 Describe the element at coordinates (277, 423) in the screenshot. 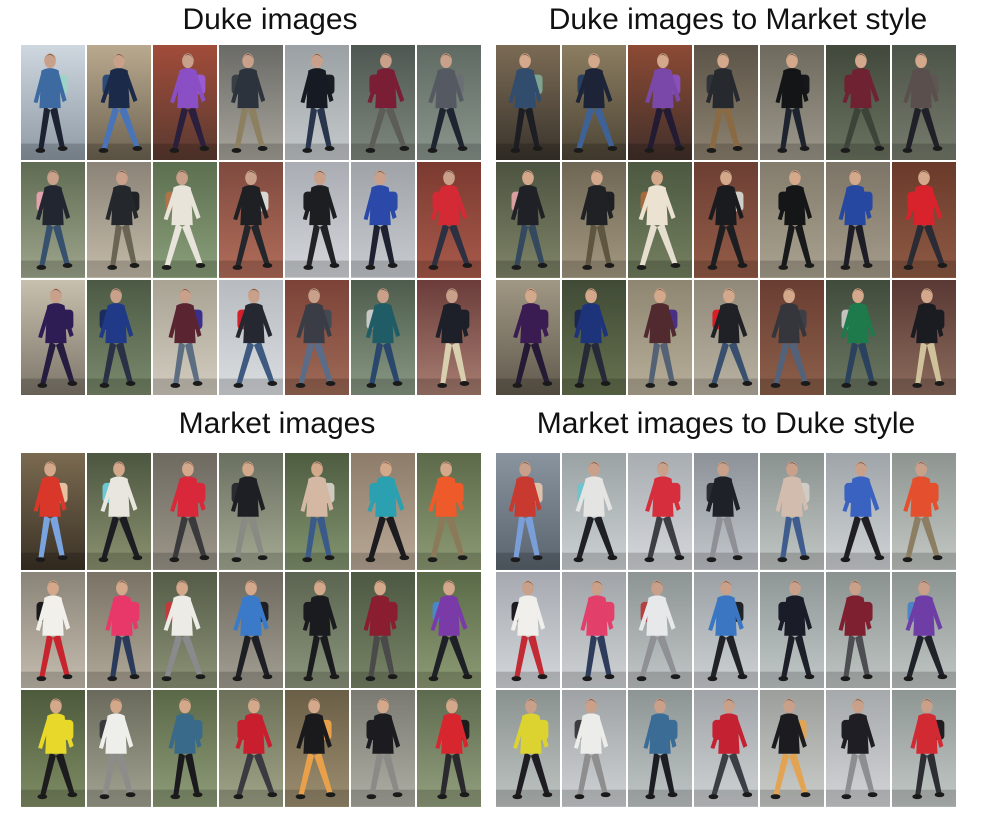

I see `panel-title-market: Market images` at that location.